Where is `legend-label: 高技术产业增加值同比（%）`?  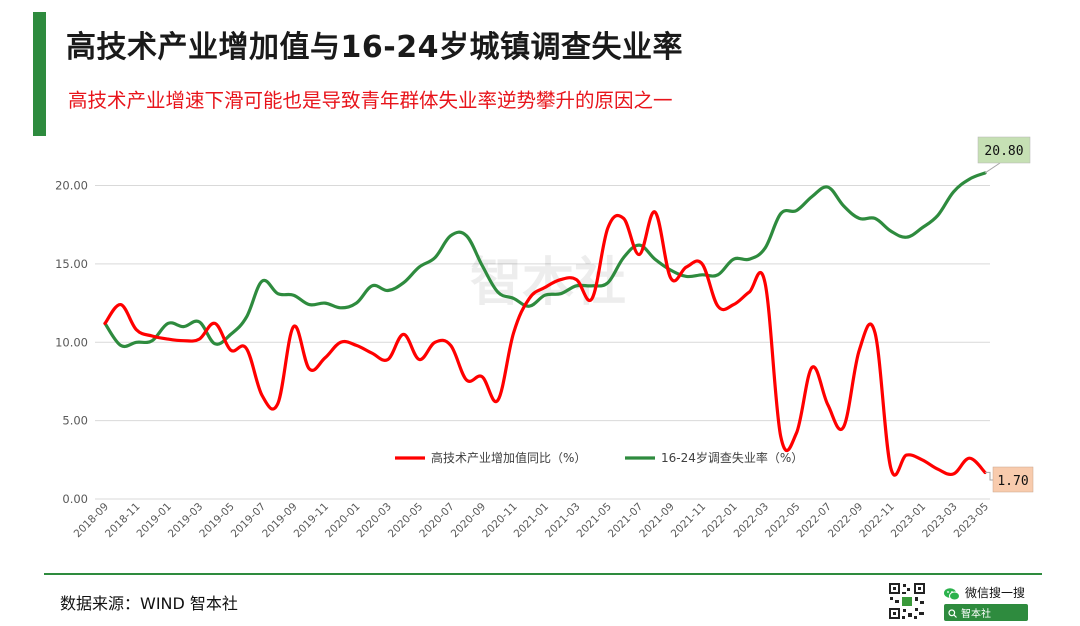 legend-label: 高技术产业增加值同比（%） is located at coordinates (508, 457).